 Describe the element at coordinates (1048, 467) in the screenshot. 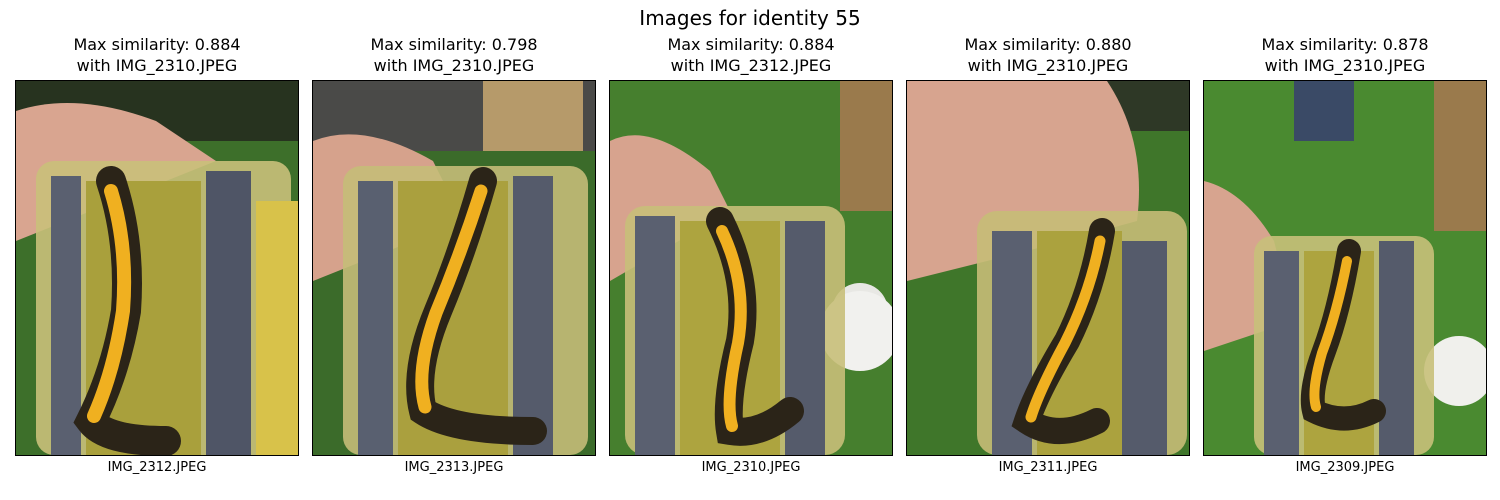

I see `image-filename: IMG_2311.JPEG` at that location.